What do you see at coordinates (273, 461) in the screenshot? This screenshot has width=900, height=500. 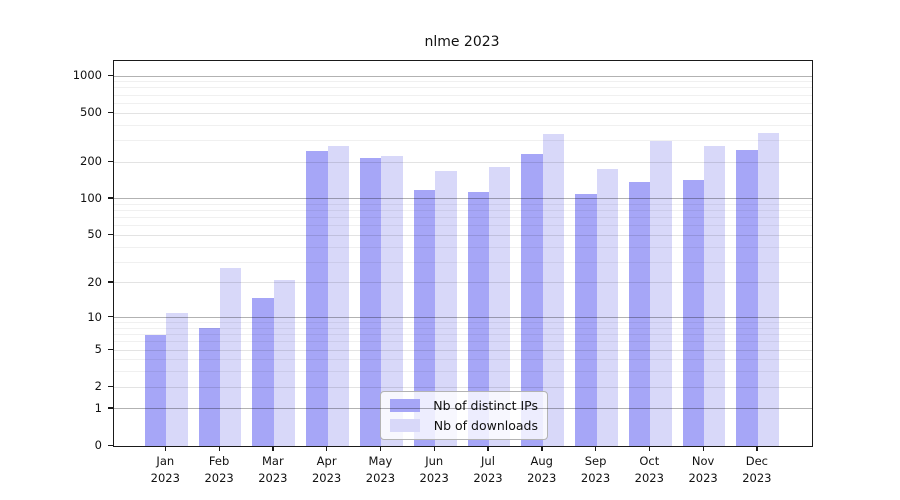 I see `x-tick-label-month-mar: Mar` at bounding box center [273, 461].